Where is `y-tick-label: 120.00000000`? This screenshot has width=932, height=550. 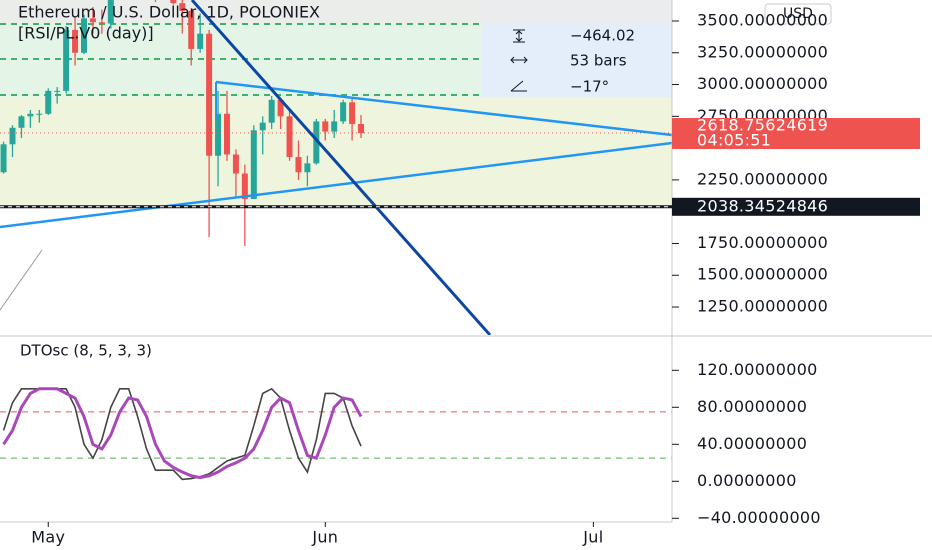
y-tick-label: 120.00000000 is located at coordinates (757, 369).